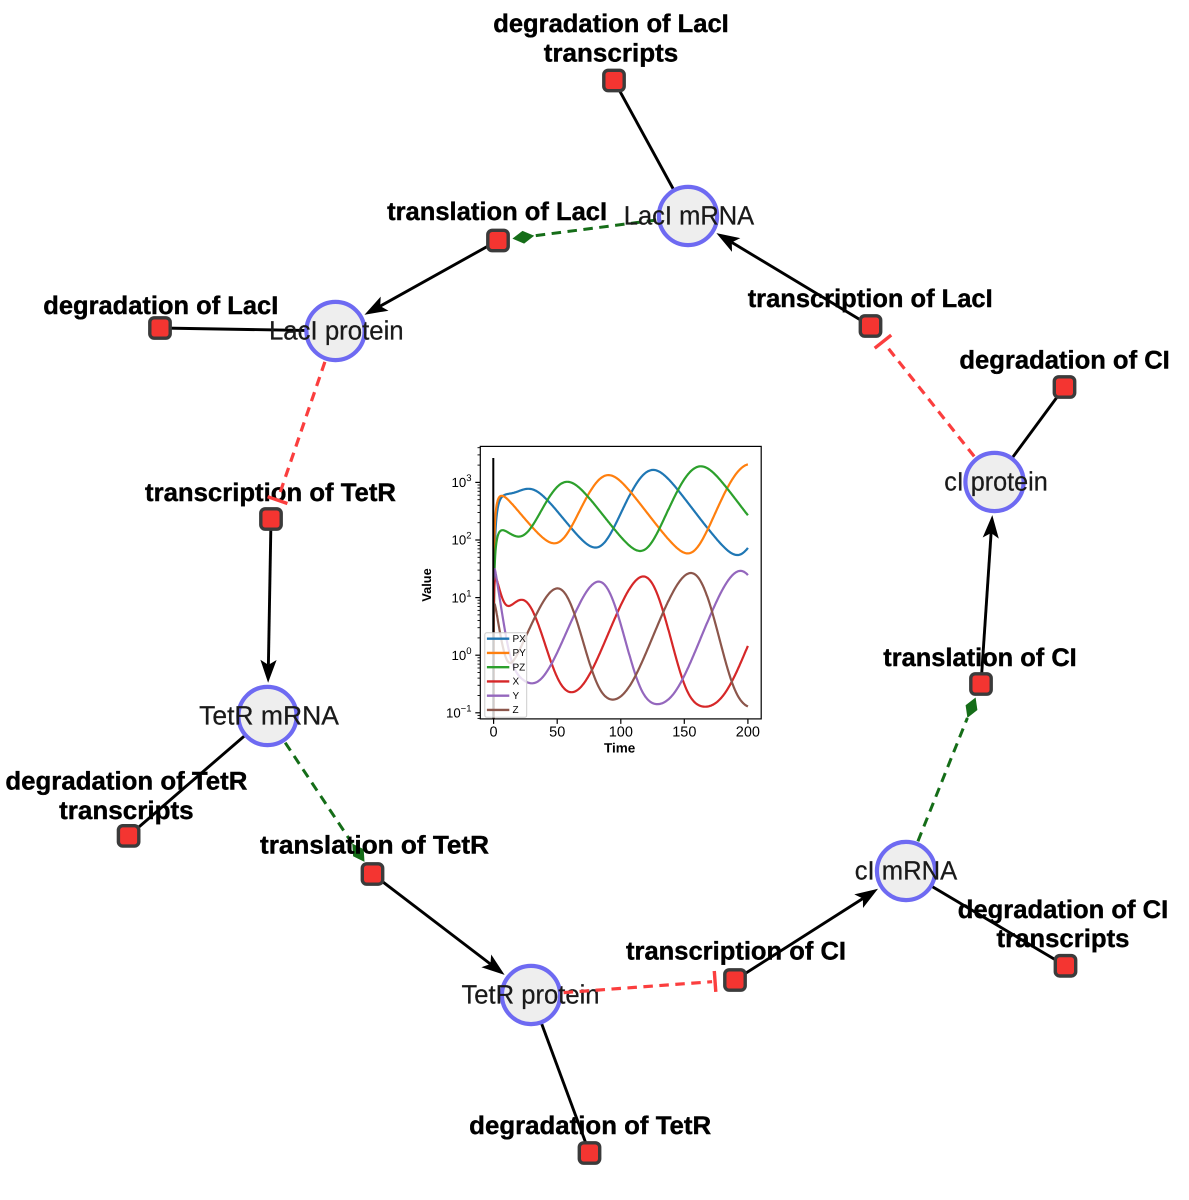 This screenshot has width=1189, height=1200. Describe the element at coordinates (516, 682) in the screenshot. I see `svg-text: X` at that location.